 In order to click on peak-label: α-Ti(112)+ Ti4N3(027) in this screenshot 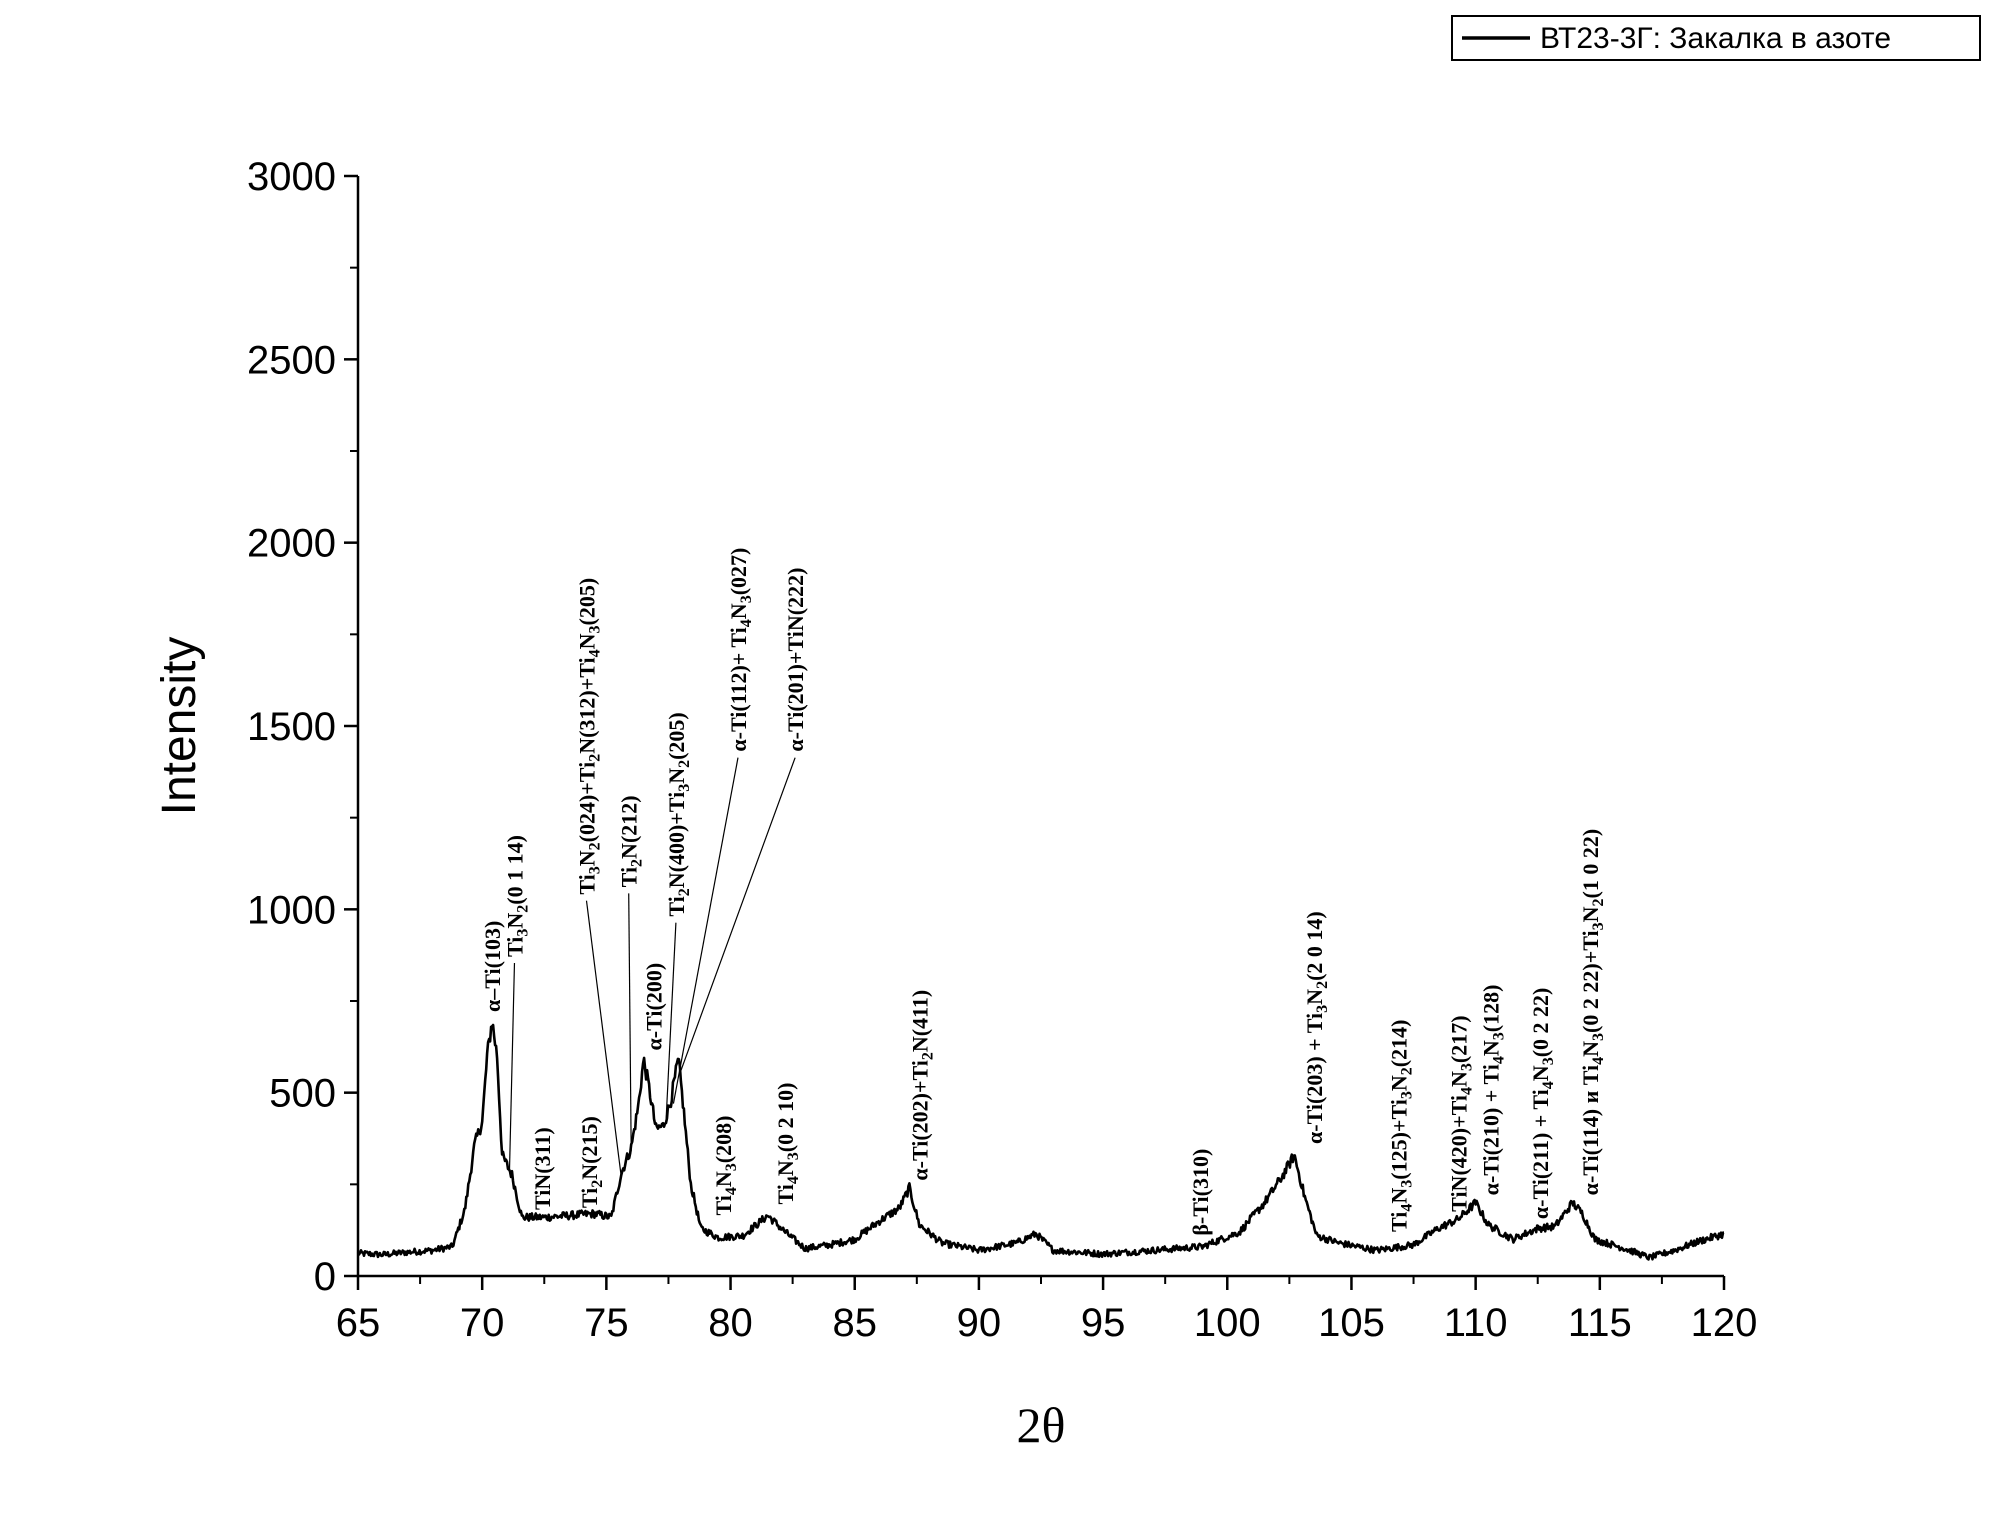, I will do `click(740, 650)`.